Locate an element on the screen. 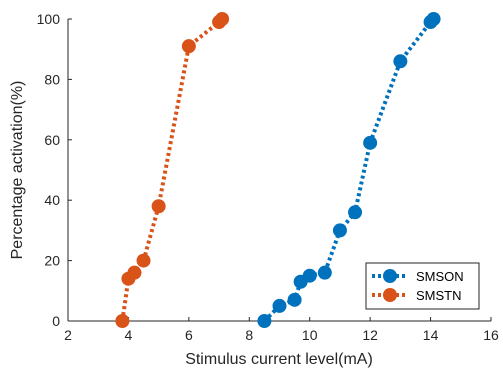 This screenshot has height=373, width=503. y-tick-label: 100 is located at coordinates (49, 19).